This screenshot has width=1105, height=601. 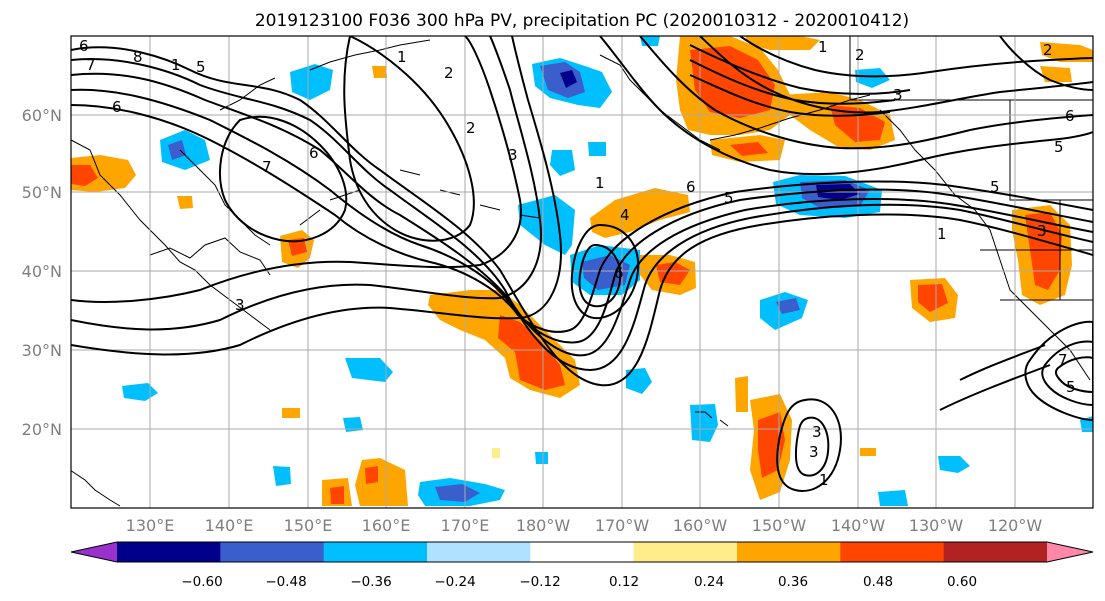 What do you see at coordinates (201, 582) in the screenshot?
I see `colorbar-tick-label: −0.60` at bounding box center [201, 582].